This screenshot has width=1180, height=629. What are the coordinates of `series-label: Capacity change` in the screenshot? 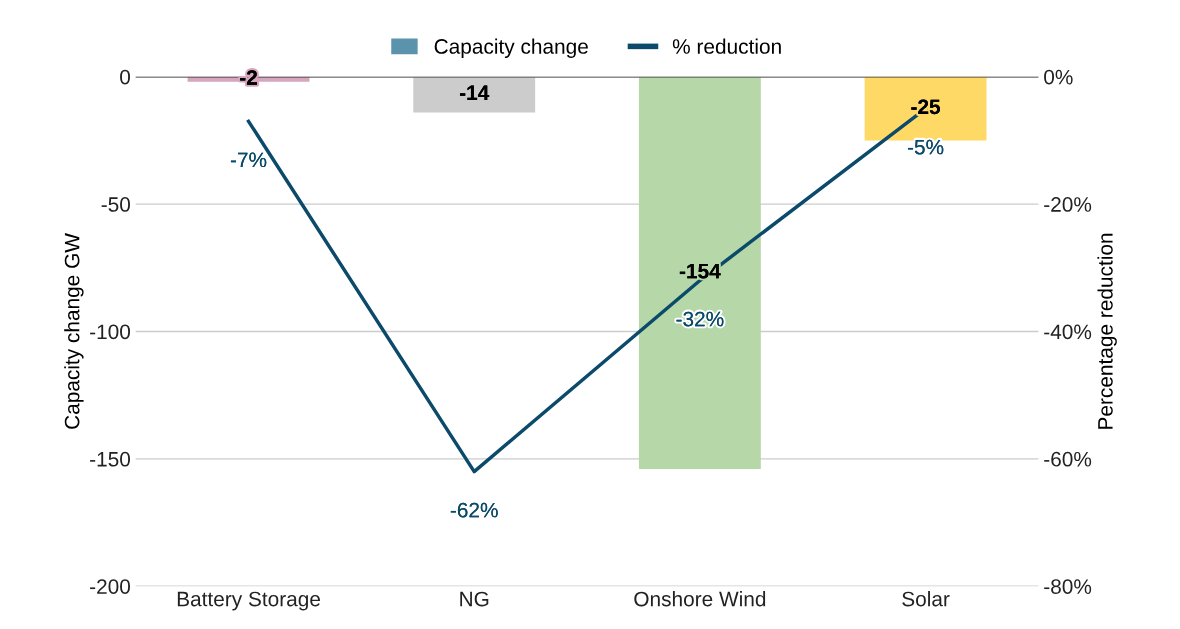 It's located at (511, 48).